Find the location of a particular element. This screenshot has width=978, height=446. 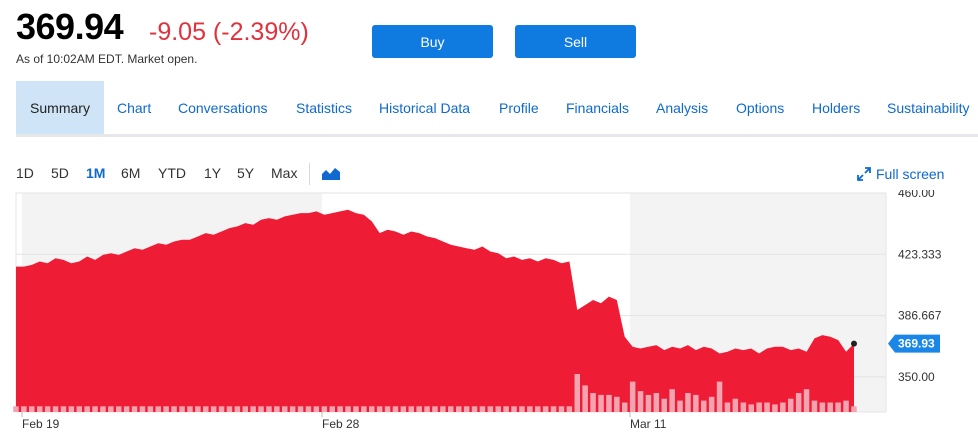

full-screen-button: Full screen is located at coordinates (900, 174).